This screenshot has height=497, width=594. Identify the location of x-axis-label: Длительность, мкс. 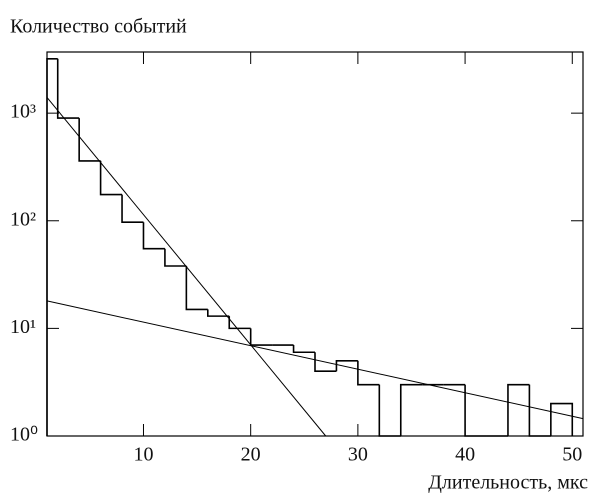
(508, 483).